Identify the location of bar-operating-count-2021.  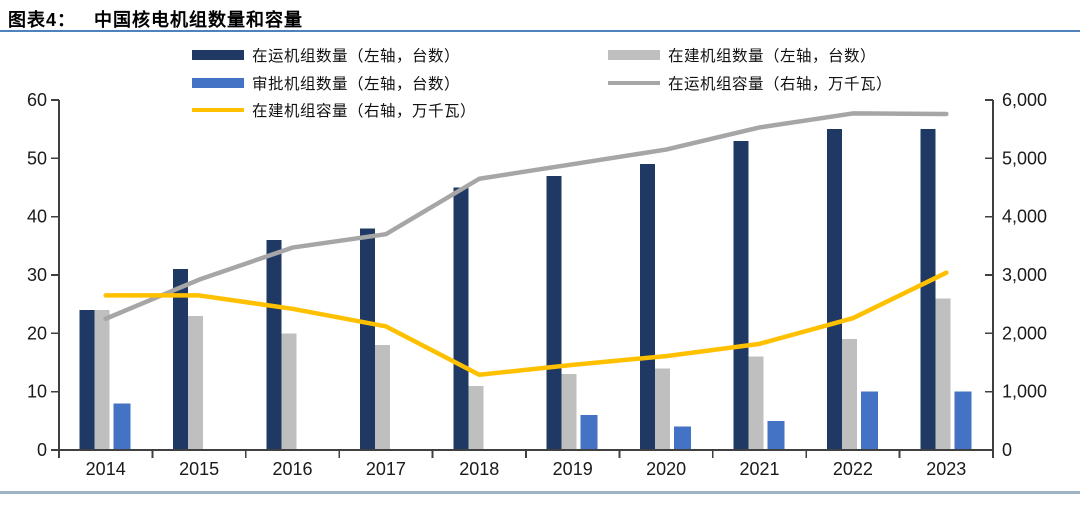
(741, 295).